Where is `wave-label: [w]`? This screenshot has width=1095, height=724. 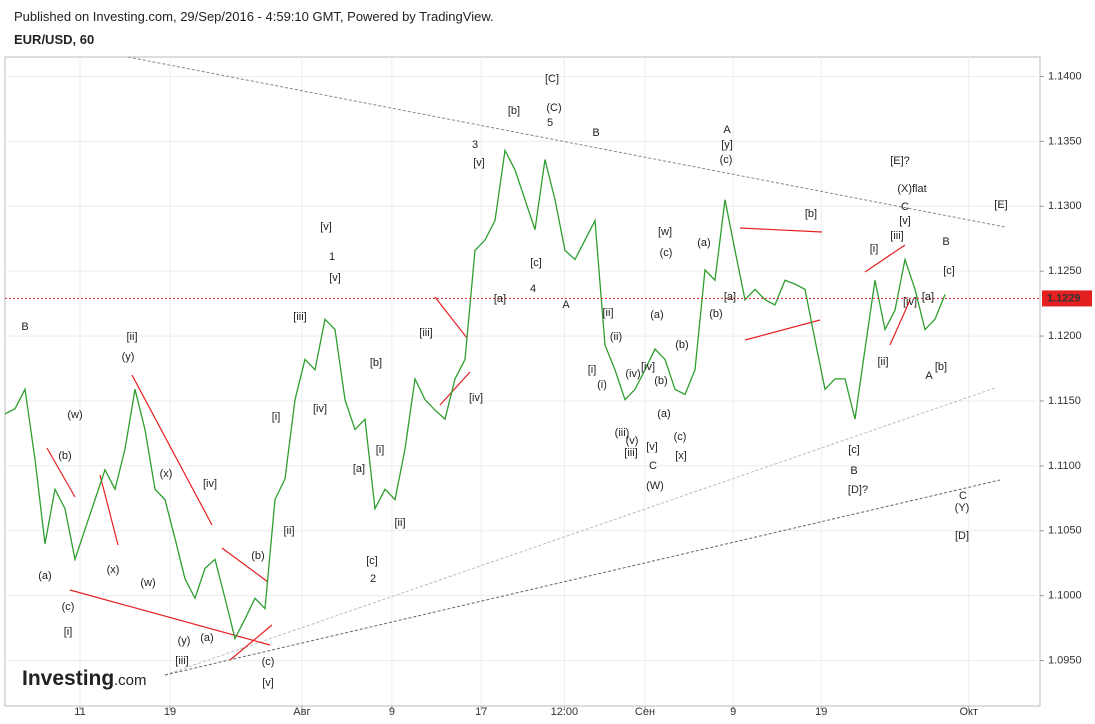
wave-label: [w] is located at coordinates (665, 232).